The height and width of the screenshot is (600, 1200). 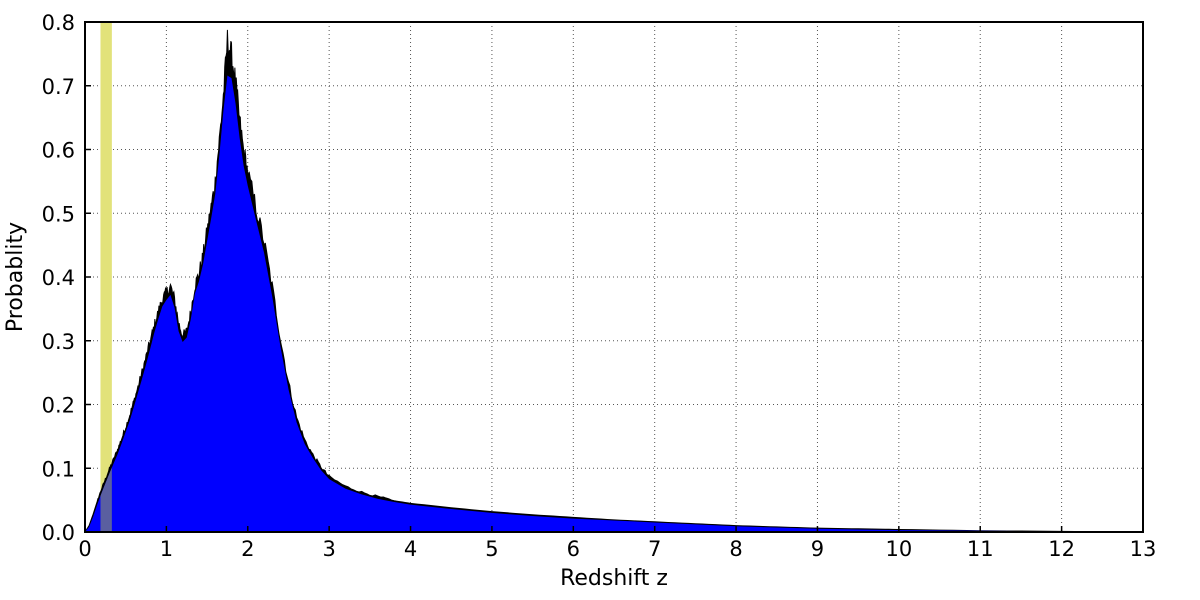 I want to click on y-tick-label: 0.0, so click(x=58, y=533).